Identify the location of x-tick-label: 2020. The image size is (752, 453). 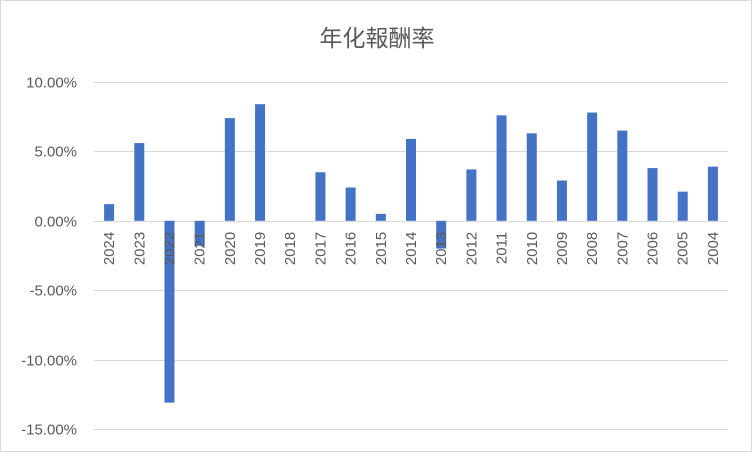
(230, 248).